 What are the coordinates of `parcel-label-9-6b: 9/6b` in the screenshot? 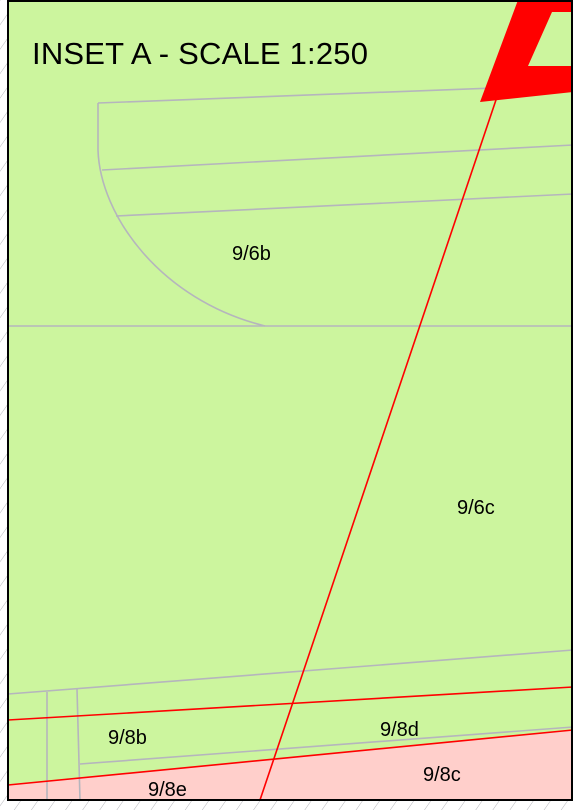 It's located at (251, 254).